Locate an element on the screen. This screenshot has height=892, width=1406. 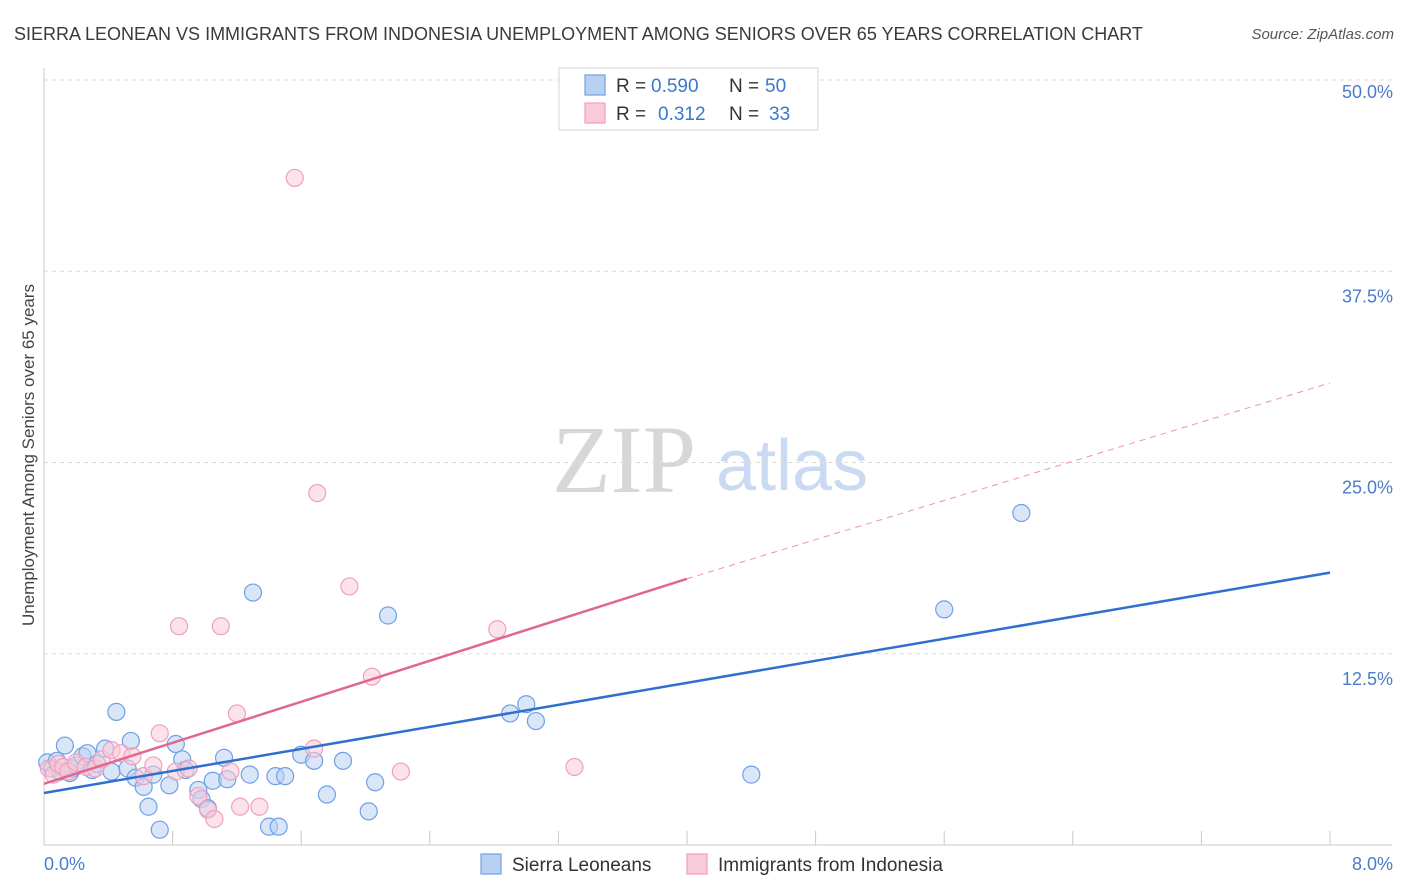
x-tick-label-min: 0.0% is located at coordinates (64, 864).